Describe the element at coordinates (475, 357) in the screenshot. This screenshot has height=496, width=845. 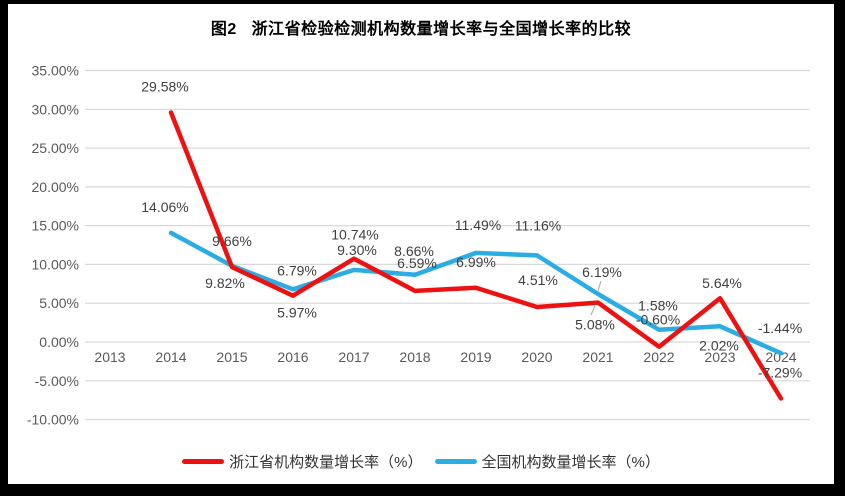
I see `x-axis-label: 2019` at that location.